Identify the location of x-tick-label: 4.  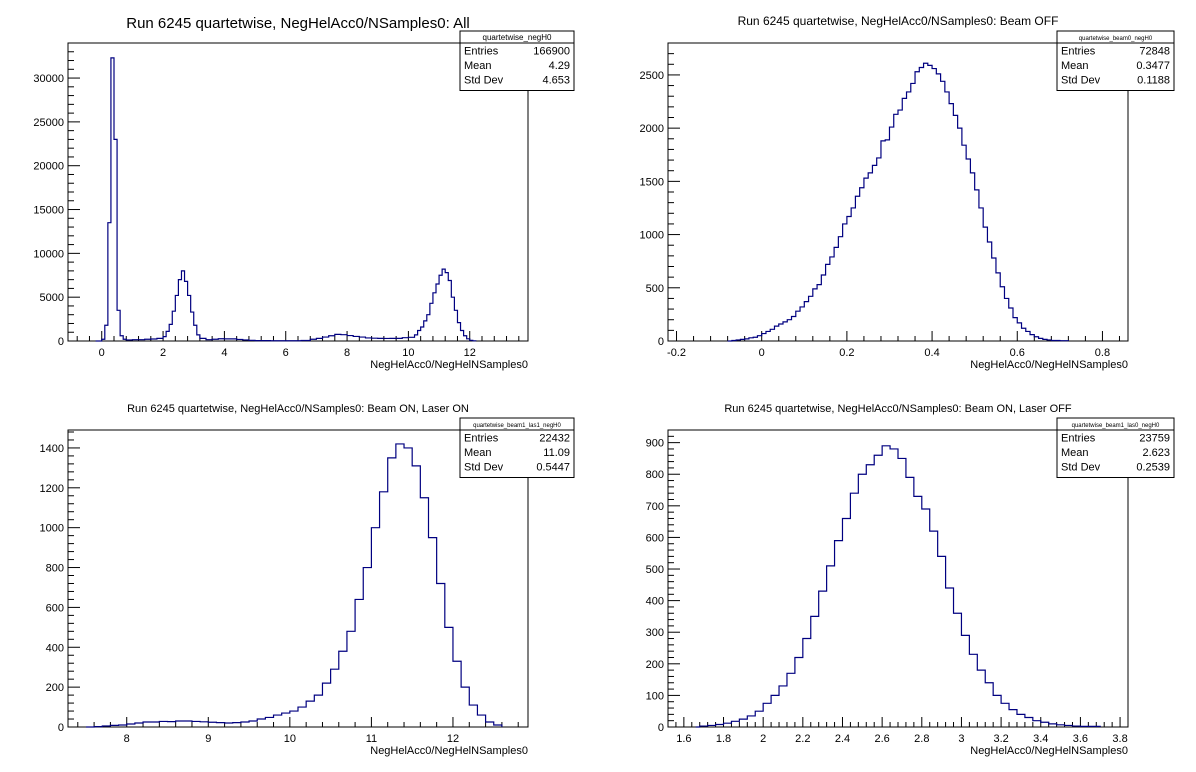
(224, 353).